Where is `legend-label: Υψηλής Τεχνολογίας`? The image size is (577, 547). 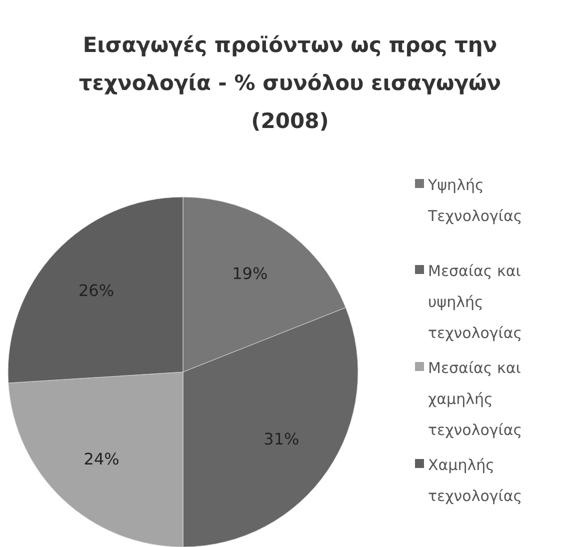 legend-label: Υψηλής Τεχνολογίας is located at coordinates (474, 200).